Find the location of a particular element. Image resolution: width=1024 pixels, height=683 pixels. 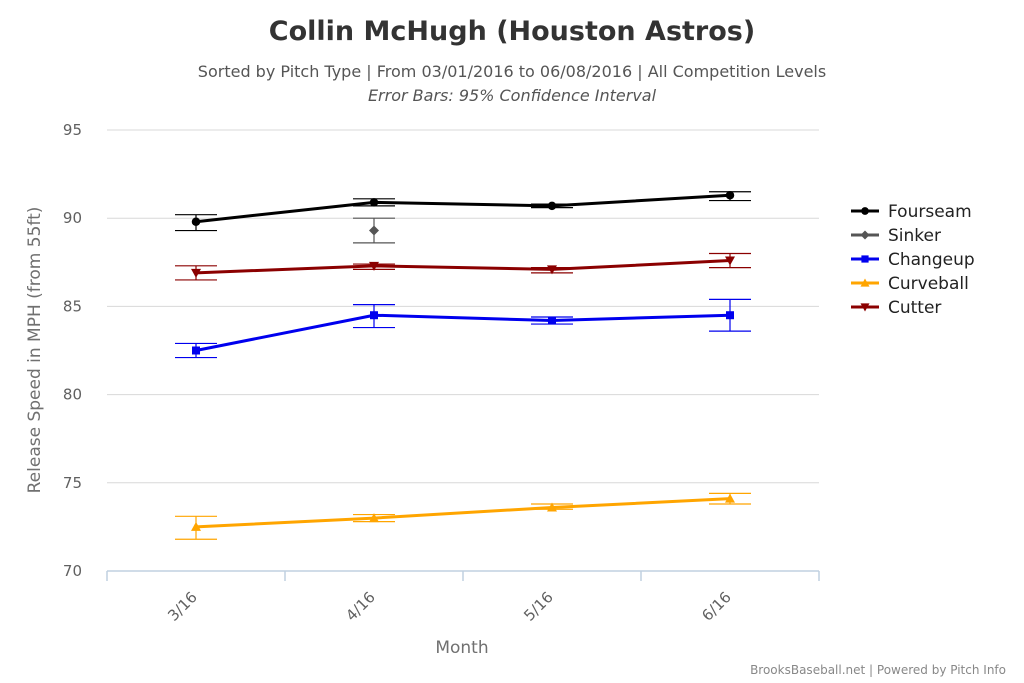

legend-marker-cutter is located at coordinates (865, 307).